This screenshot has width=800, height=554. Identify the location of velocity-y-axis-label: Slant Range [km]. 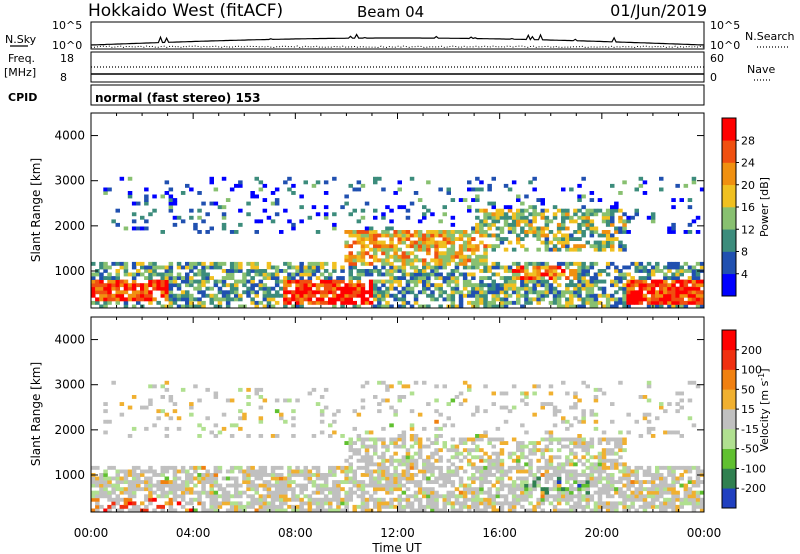
(36, 414).